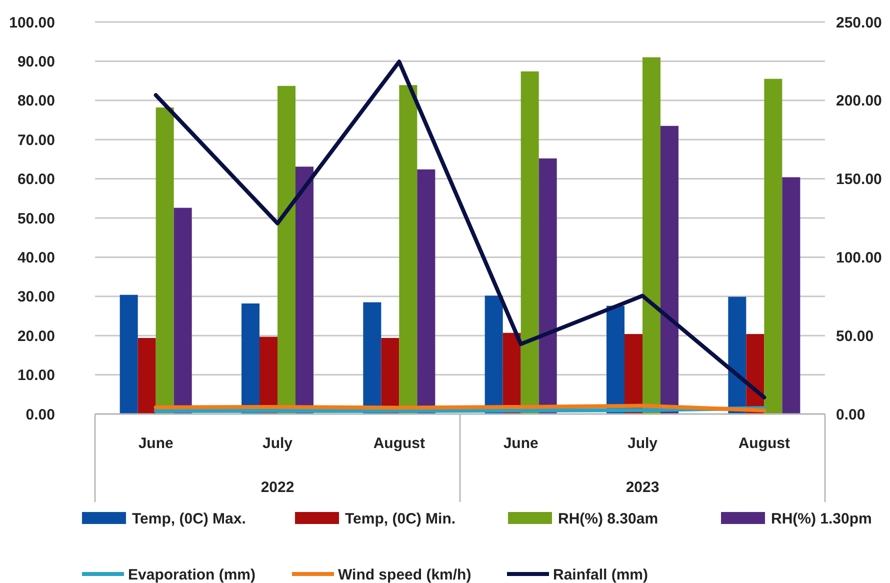 Image resolution: width=890 pixels, height=583 pixels. Describe the element at coordinates (36, 61) in the screenshot. I see `y-tick-label: 90.00` at that location.